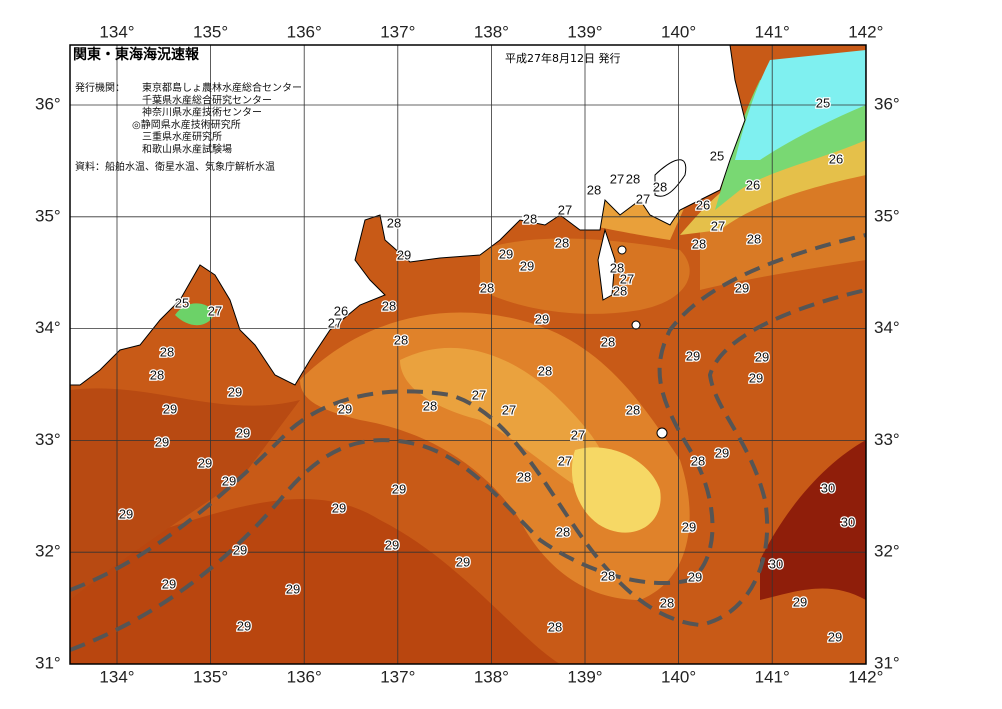  Describe the element at coordinates (182, 136) in the screenshot. I see `issuer: 三重県水産研究所` at that location.